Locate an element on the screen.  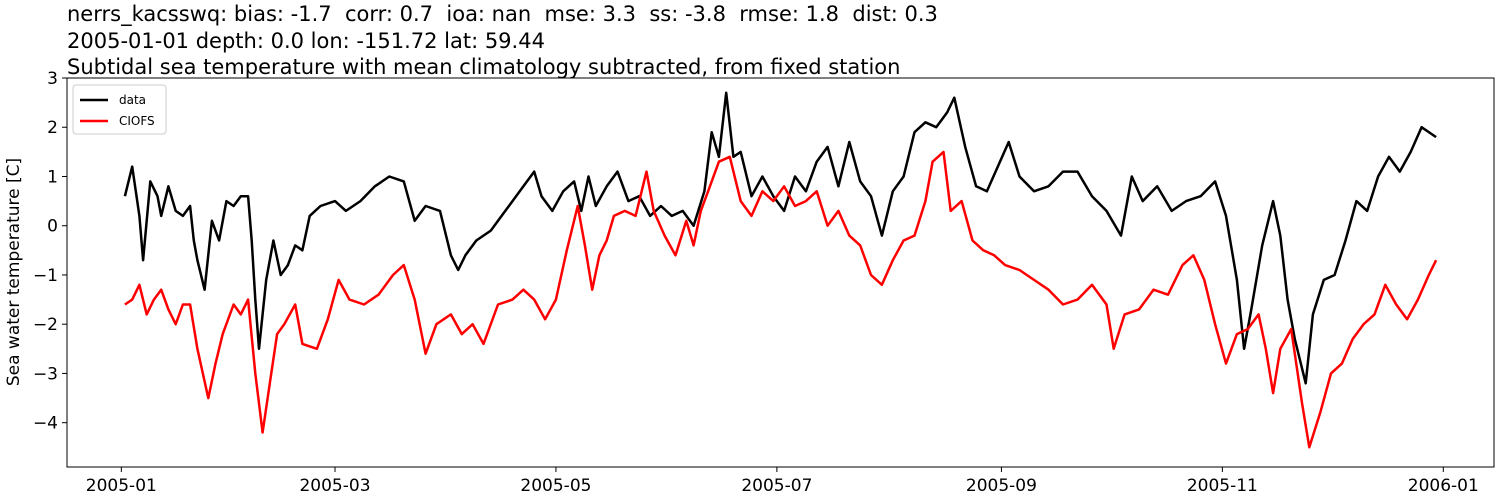
y-tick-label: −4 is located at coordinates (45, 424).